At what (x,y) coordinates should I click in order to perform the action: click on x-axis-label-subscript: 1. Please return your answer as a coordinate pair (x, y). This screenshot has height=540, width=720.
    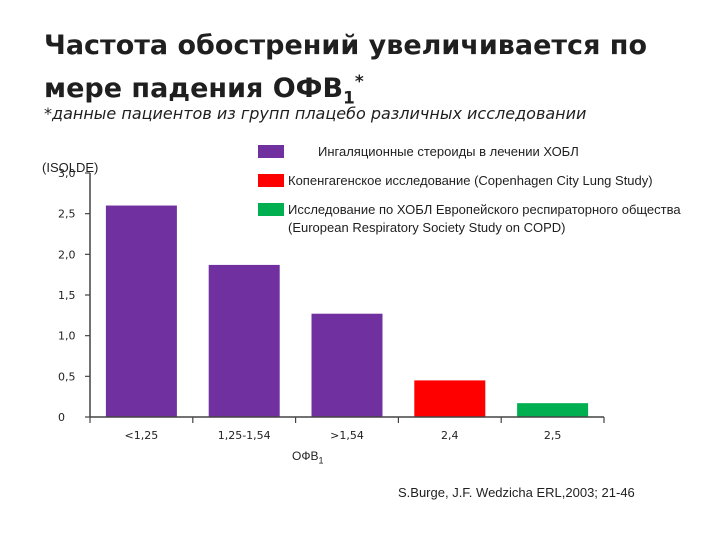
    Looking at the image, I should click on (321, 460).